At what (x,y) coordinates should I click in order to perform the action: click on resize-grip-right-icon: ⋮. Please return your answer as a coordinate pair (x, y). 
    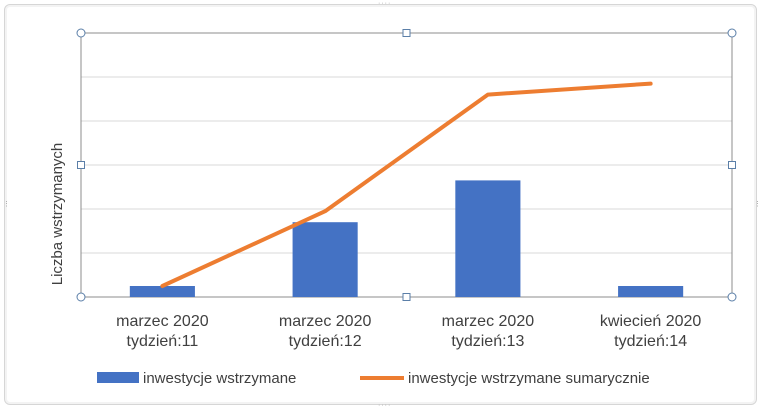
    Looking at the image, I should click on (758, 204).